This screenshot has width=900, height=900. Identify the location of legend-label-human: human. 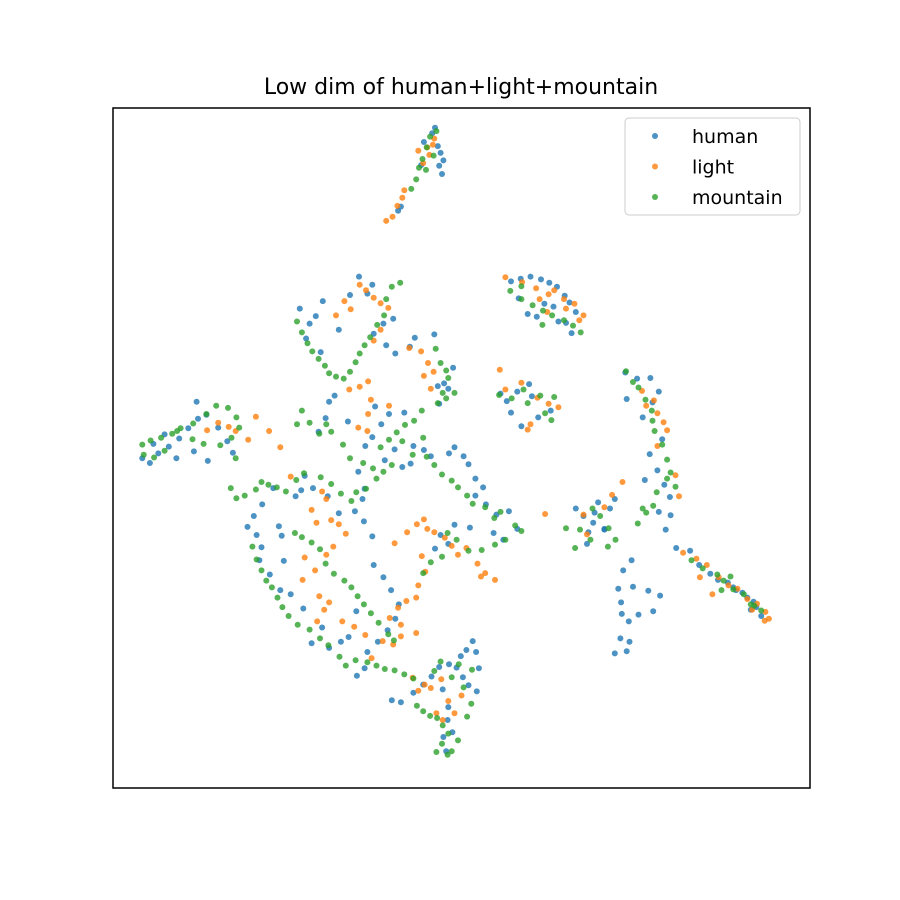
(725, 137).